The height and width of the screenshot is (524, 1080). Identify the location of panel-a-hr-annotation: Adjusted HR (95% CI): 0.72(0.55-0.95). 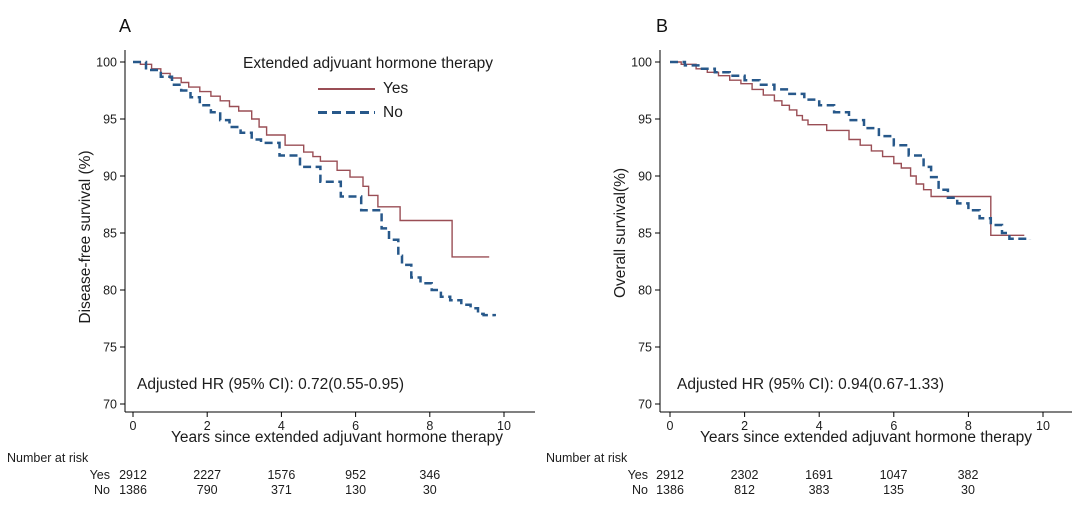
(271, 384).